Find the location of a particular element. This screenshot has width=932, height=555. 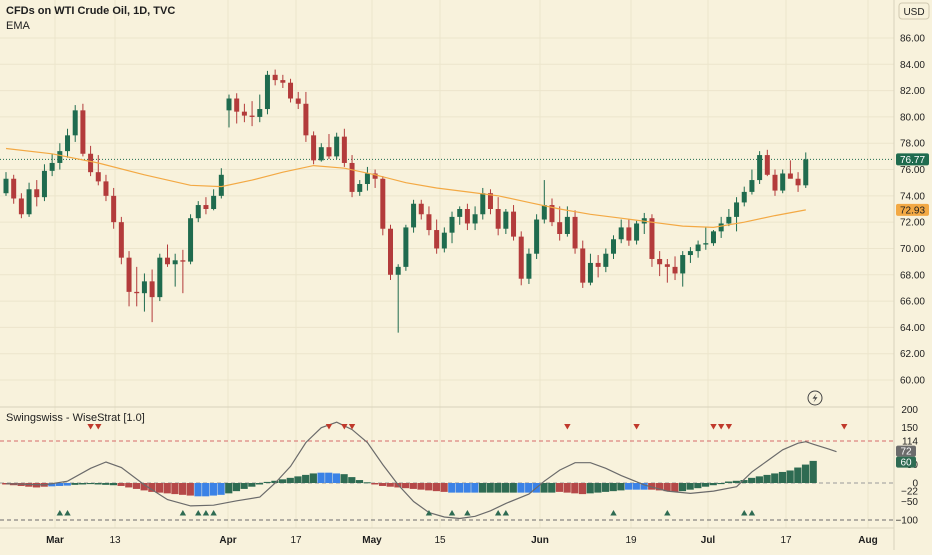

symbol-title: CFDs on WTI Crude Oil, 1D, TVC is located at coordinates (90, 11).